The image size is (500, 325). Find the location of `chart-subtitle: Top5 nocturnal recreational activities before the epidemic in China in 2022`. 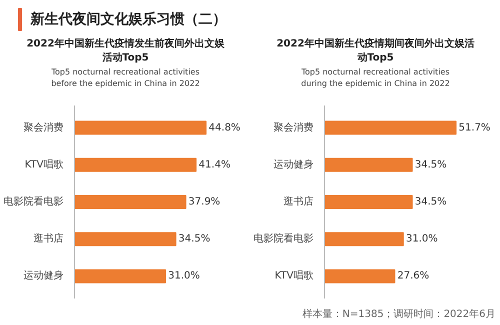

chart-subtitle: Top5 nocturnal recreational activities before the epidemic in China in 2022 is located at coordinates (125, 78).